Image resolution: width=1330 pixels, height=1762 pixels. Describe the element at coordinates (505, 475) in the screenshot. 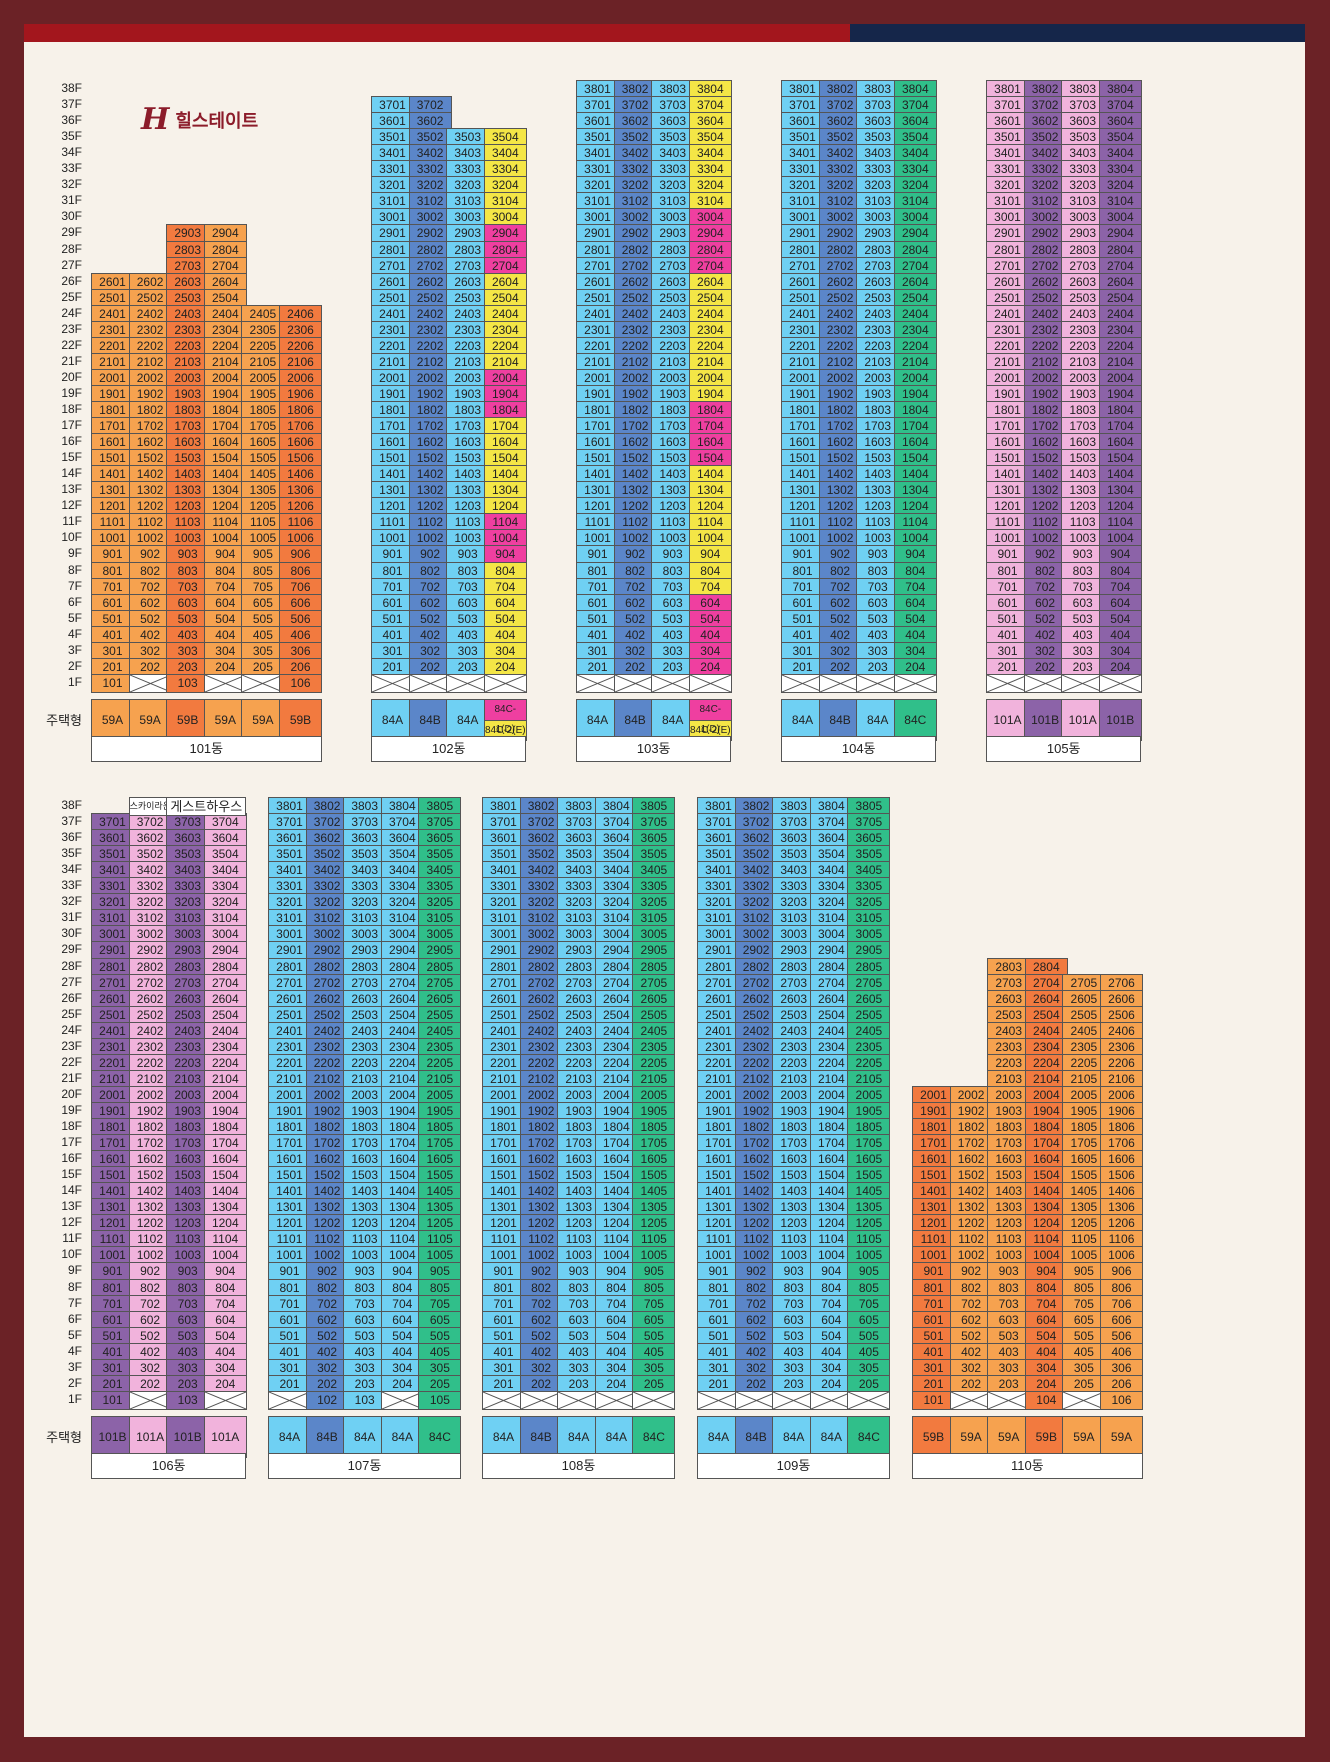

I see `unit-cell: 1404` at that location.